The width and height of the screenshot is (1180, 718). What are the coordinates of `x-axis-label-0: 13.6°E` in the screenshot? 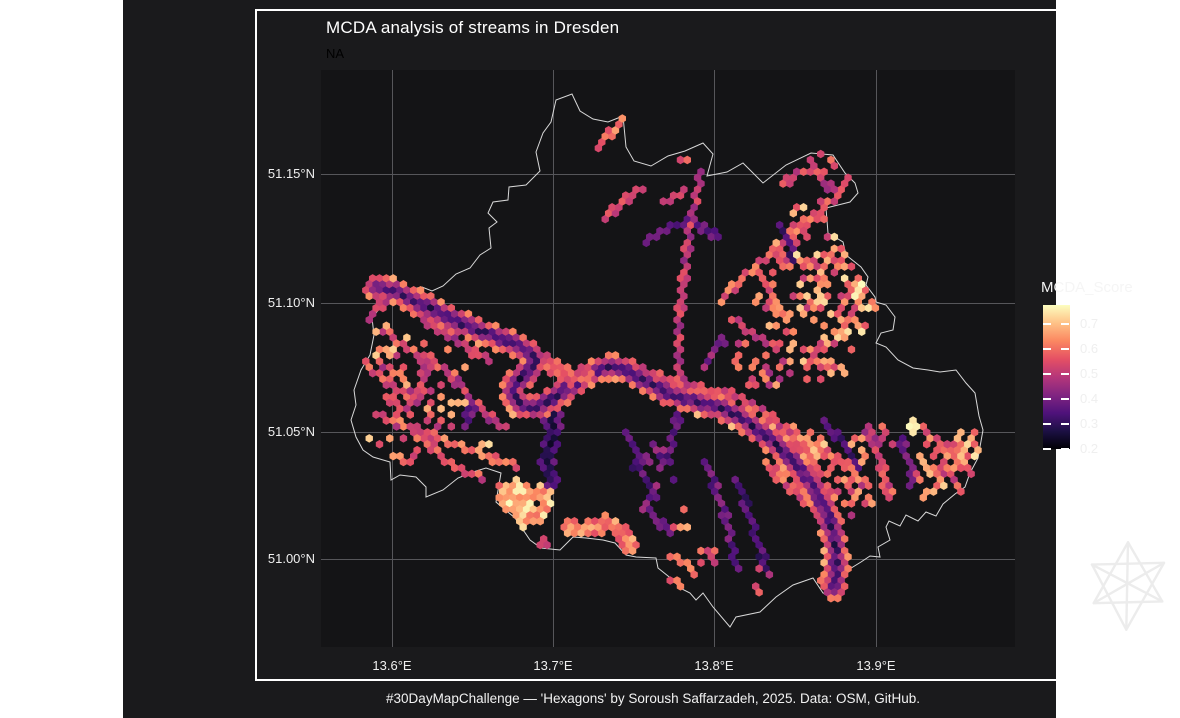 It's located at (392, 665).